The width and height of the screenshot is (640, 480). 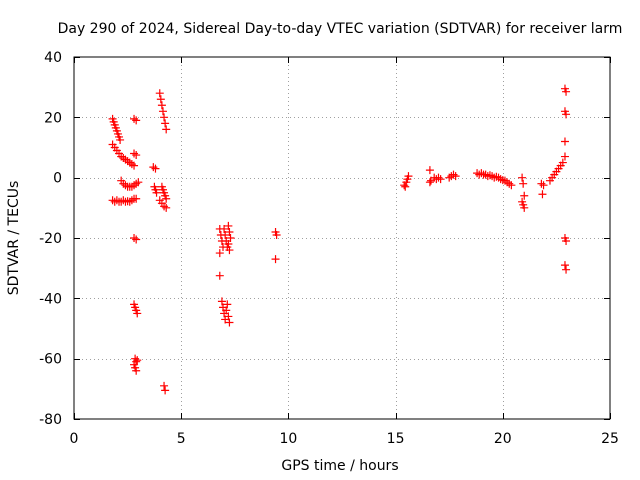 I want to click on y-tick-label: -20, so click(x=50, y=239).